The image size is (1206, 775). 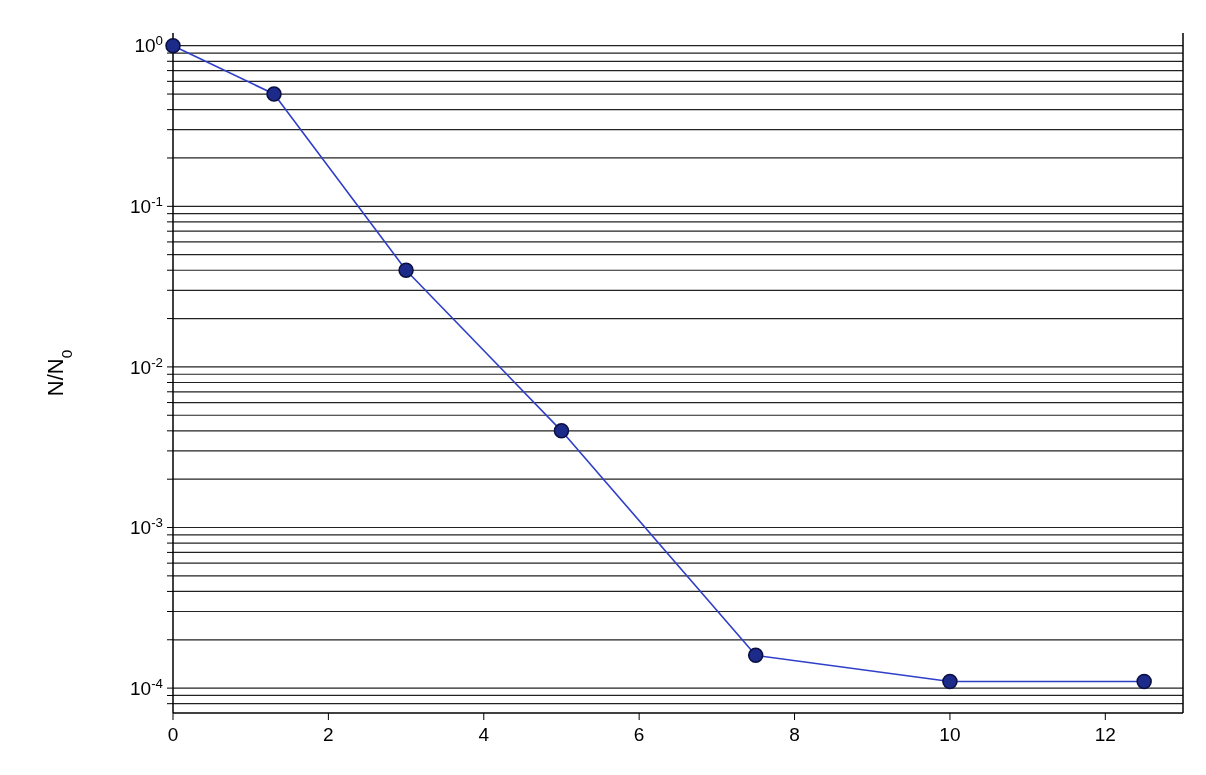 What do you see at coordinates (484, 734) in the screenshot?
I see `x-tick-label: 4` at bounding box center [484, 734].